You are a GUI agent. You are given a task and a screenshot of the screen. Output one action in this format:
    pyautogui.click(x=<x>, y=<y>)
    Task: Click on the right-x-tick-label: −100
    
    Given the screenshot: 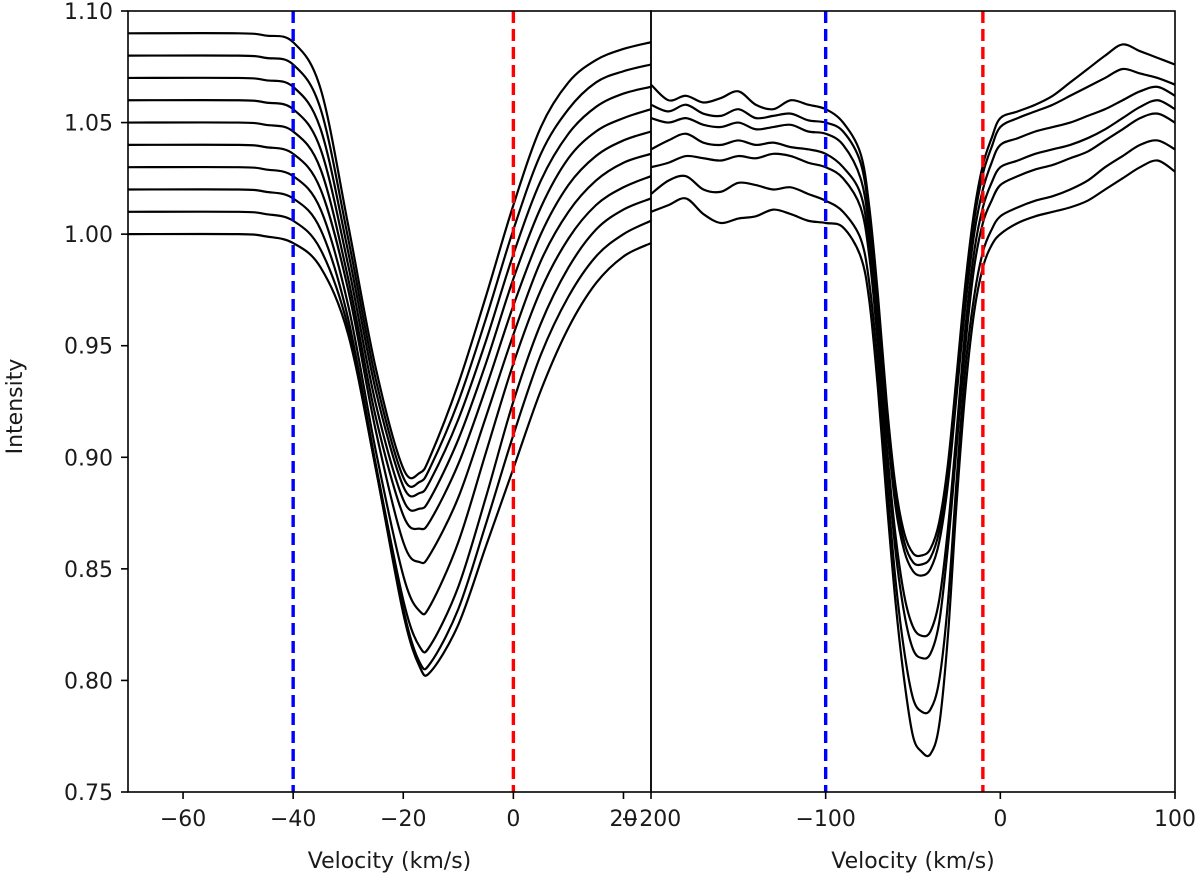 What is the action you would take?
    pyautogui.click(x=825, y=819)
    